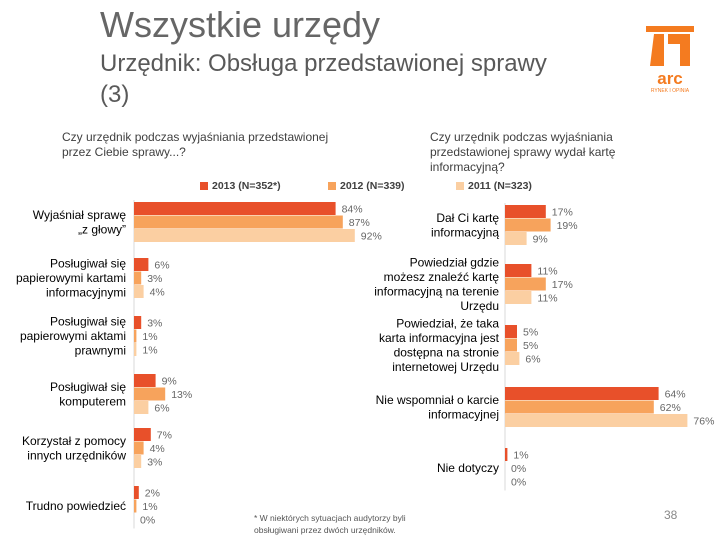 The height and width of the screenshot is (540, 720). What do you see at coordinates (371, 237) in the screenshot?
I see `chart-0-value-label: 92%` at bounding box center [371, 237].